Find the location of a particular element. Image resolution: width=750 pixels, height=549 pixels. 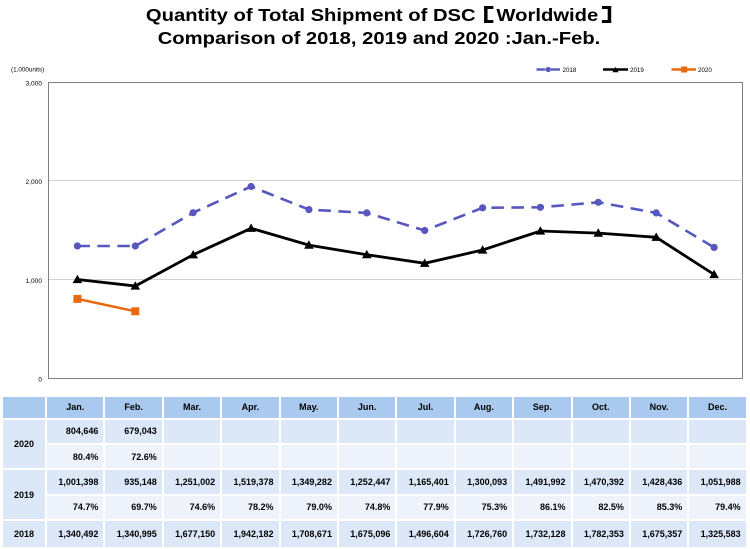

svg-text: 1,000 is located at coordinates (33, 281).